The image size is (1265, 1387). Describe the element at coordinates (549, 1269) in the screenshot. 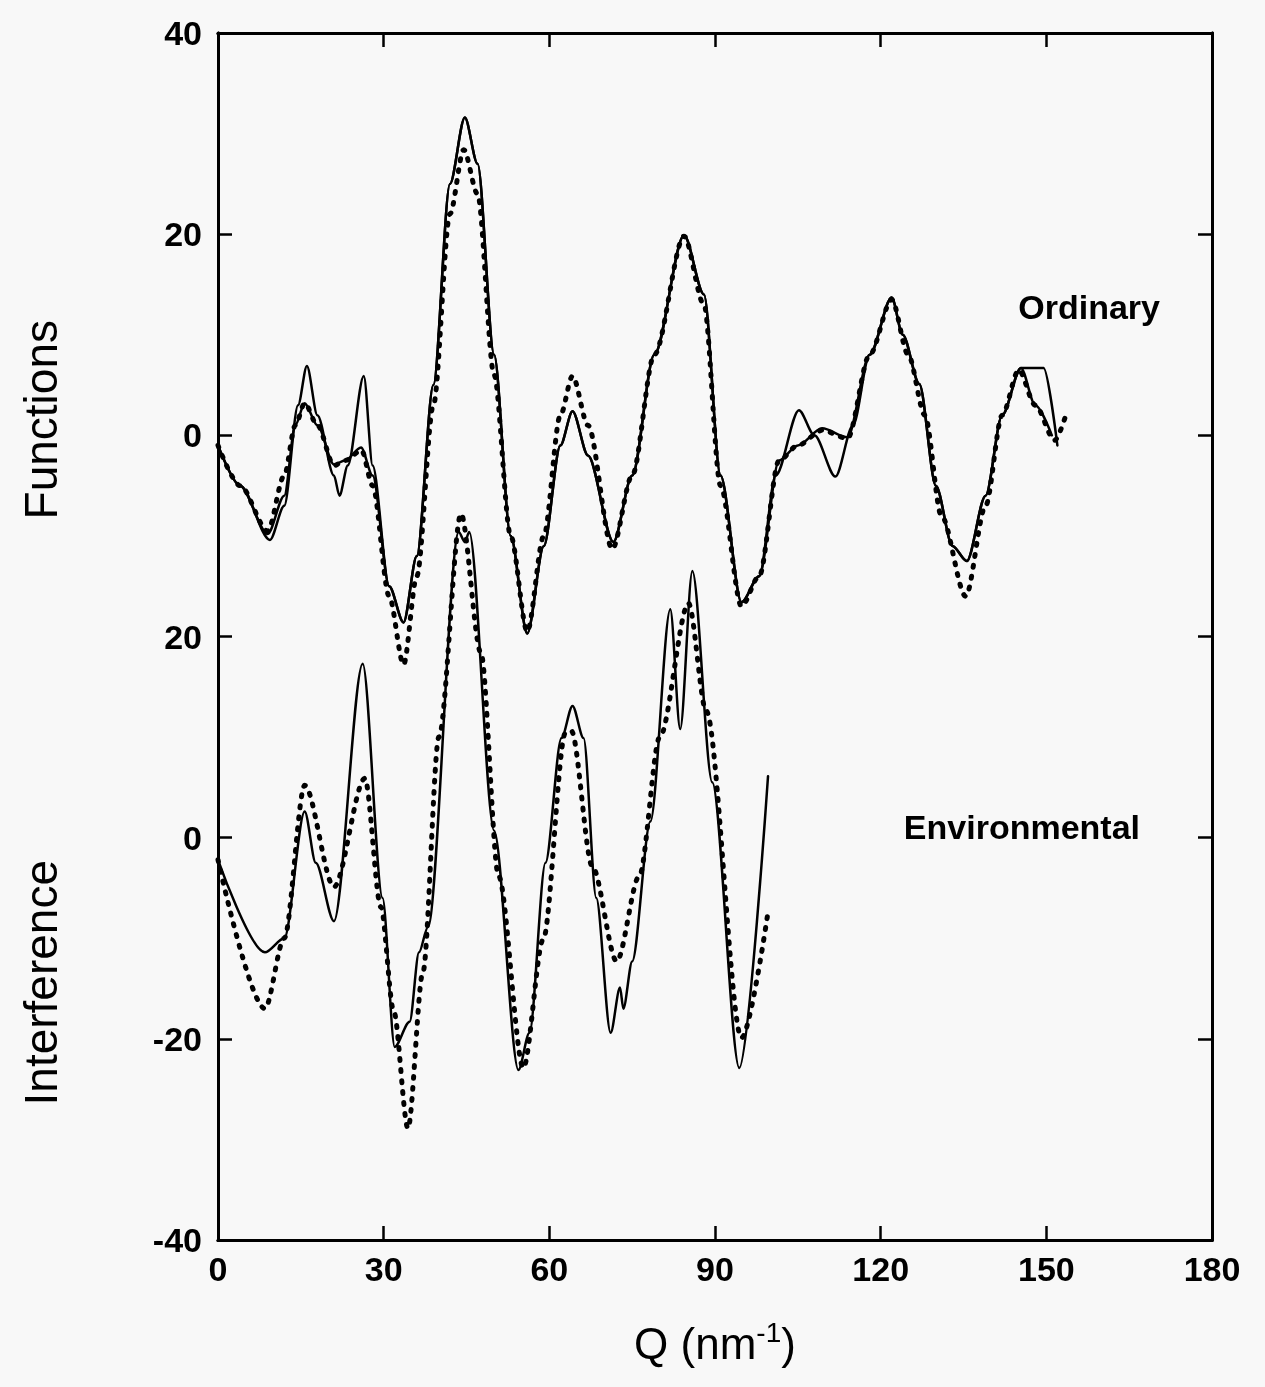

I see `x-tick-label: 60` at that location.